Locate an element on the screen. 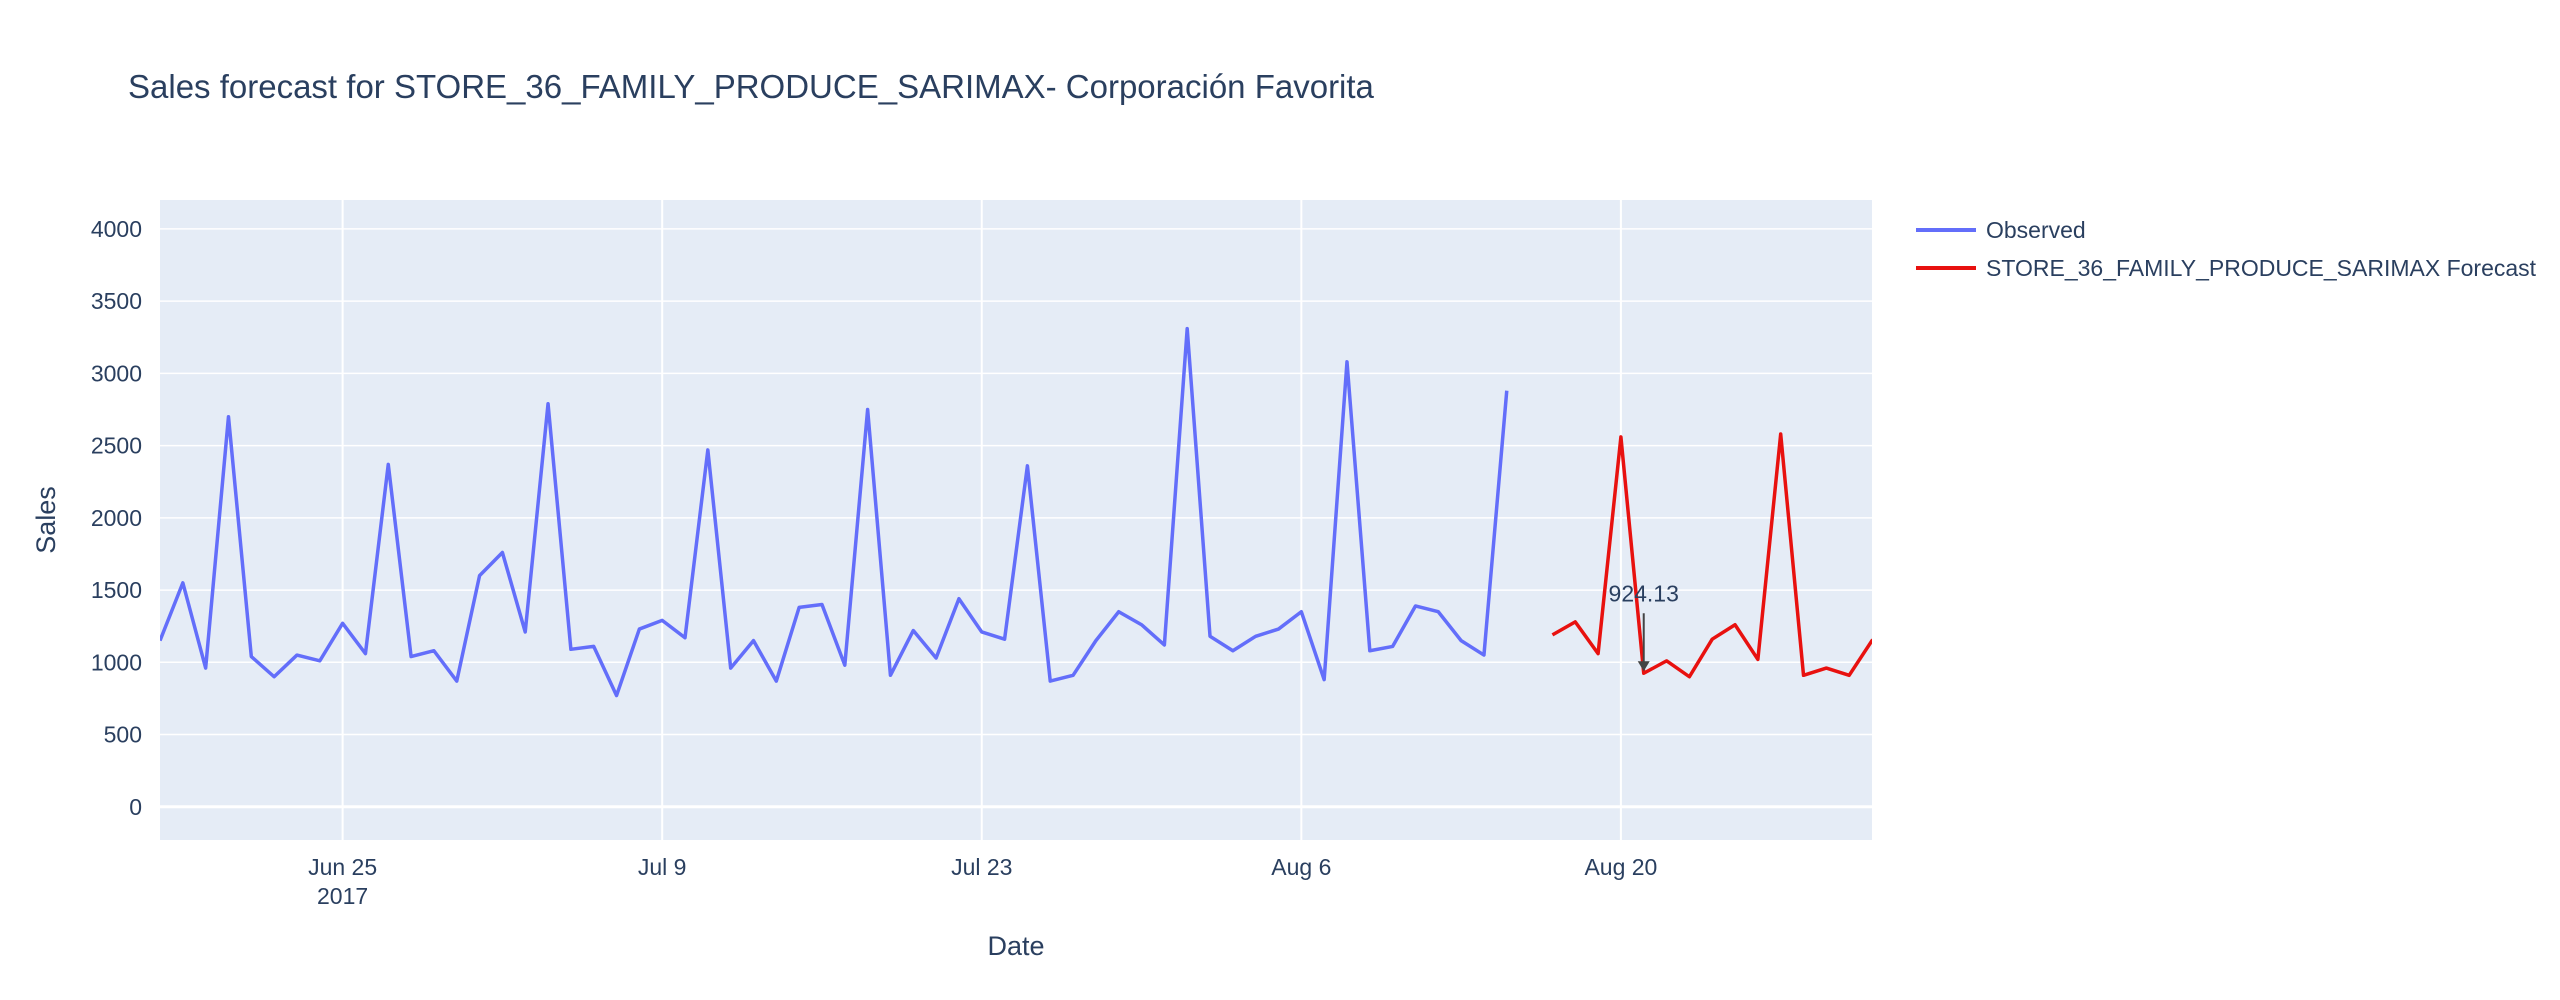  y-tick-label: 0 is located at coordinates (135, 807).